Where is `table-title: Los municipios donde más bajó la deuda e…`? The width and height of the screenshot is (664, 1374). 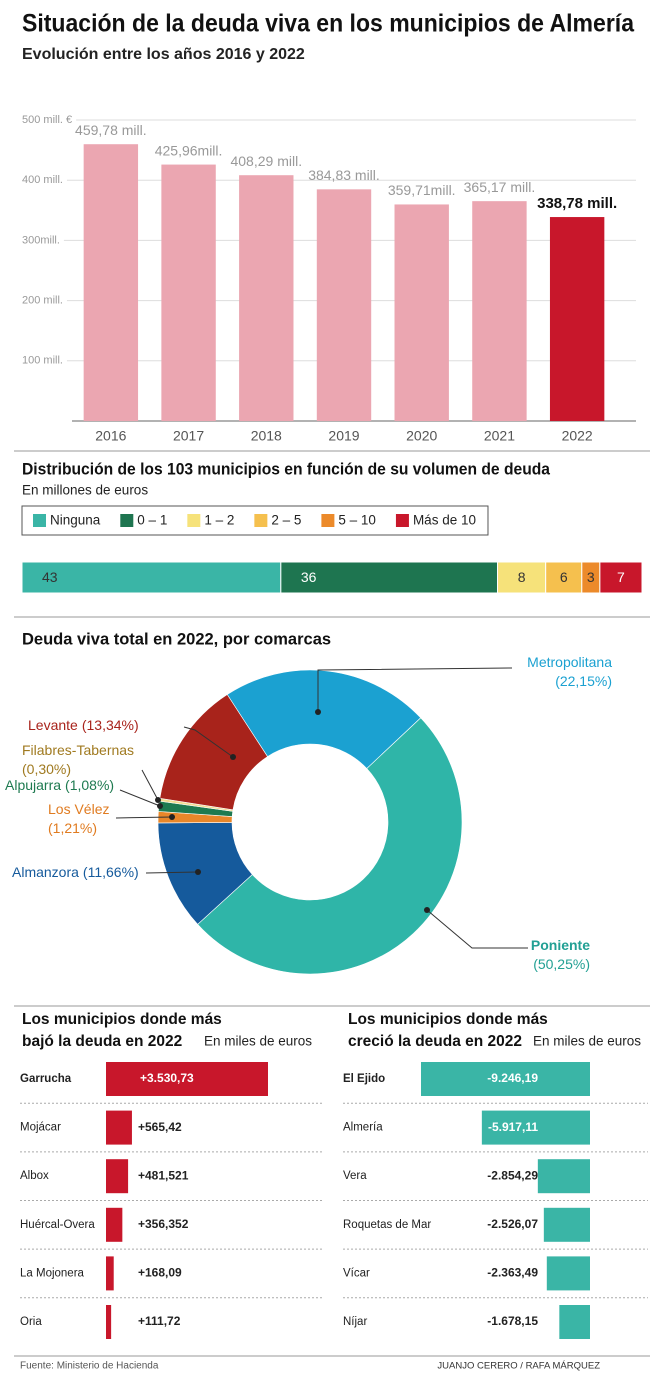 table-title: Los municipios donde más bajó la deuda e… is located at coordinates (122, 1030).